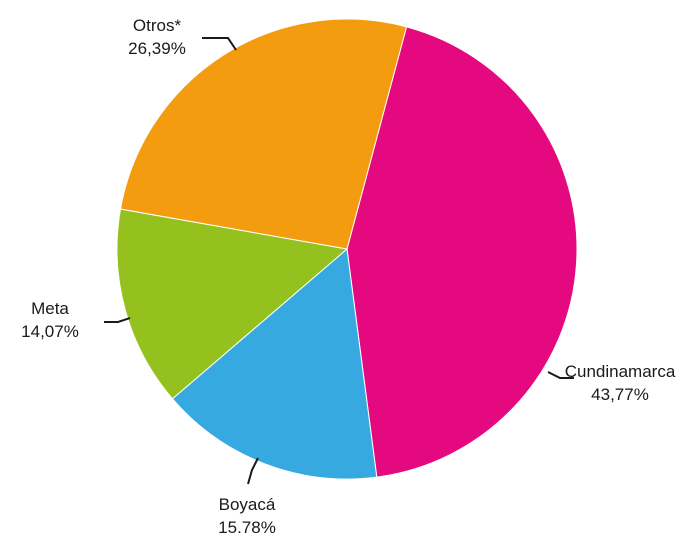 The height and width of the screenshot is (538, 690). What do you see at coordinates (247, 504) in the screenshot?
I see `label-boyaca-name: Boyacá` at bounding box center [247, 504].